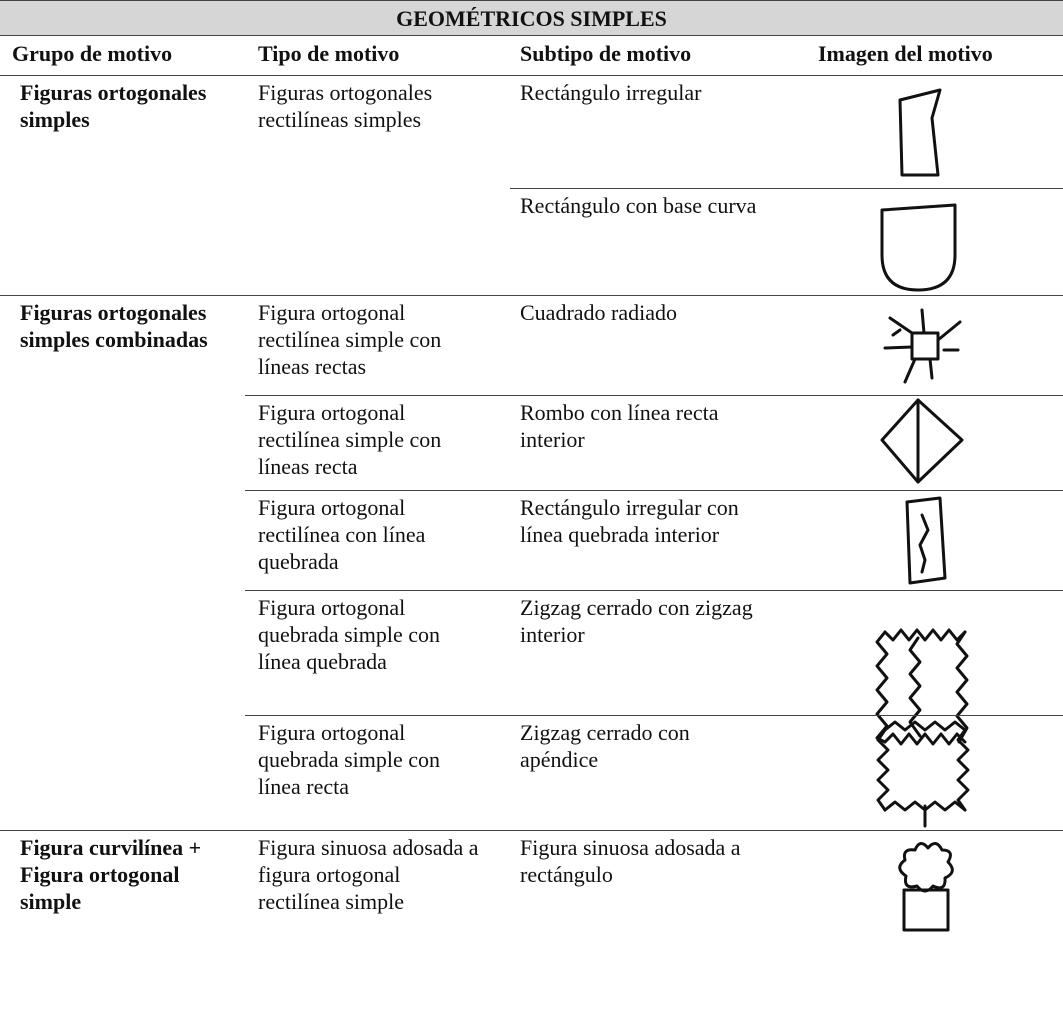 This screenshot has height=1019, width=1063. What do you see at coordinates (611, 92) in the screenshot?
I see `subtype-name: Rectángulo irregular` at bounding box center [611, 92].